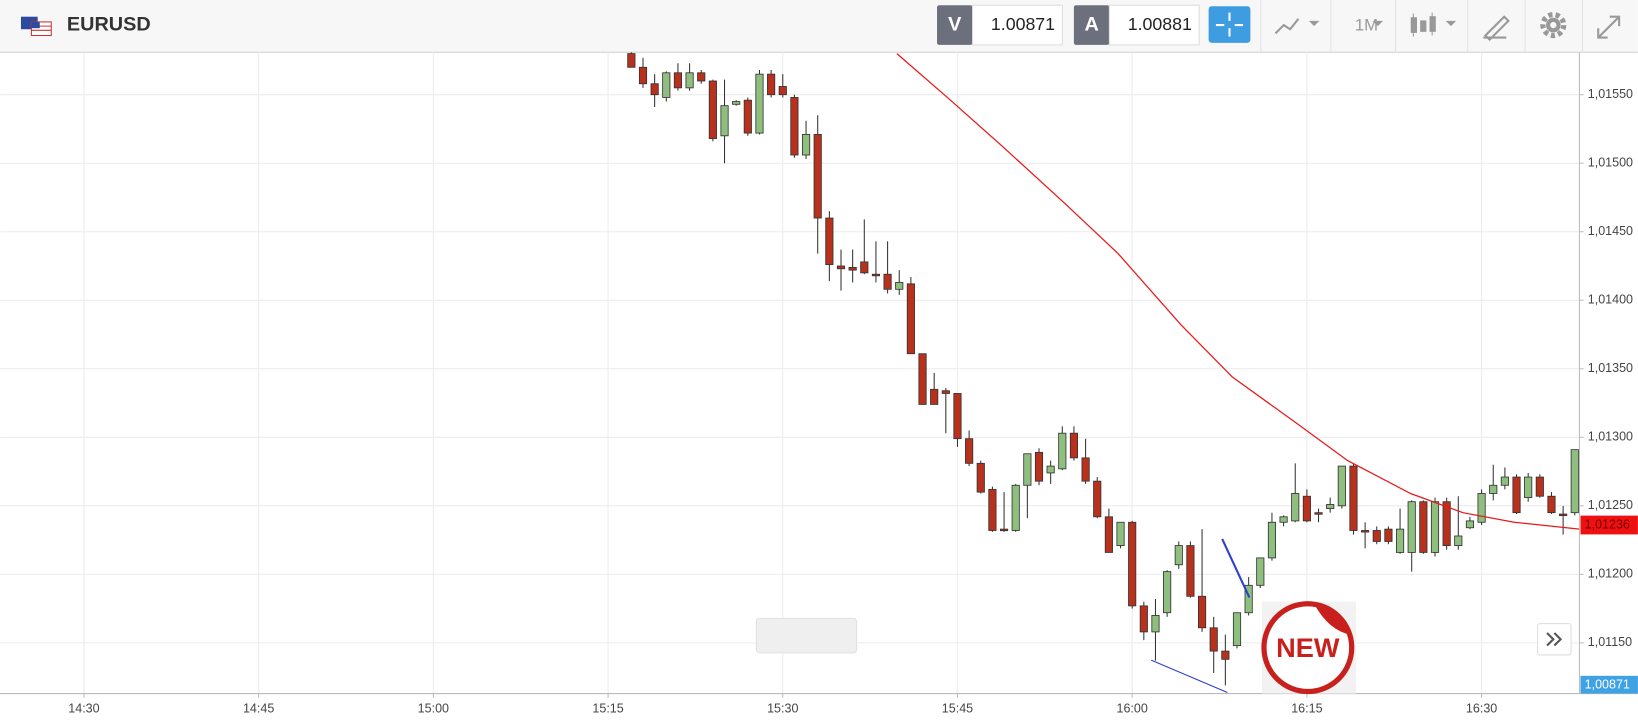 Image resolution: width=1638 pixels, height=727 pixels. I want to click on buy-box, so click(1154, 25).